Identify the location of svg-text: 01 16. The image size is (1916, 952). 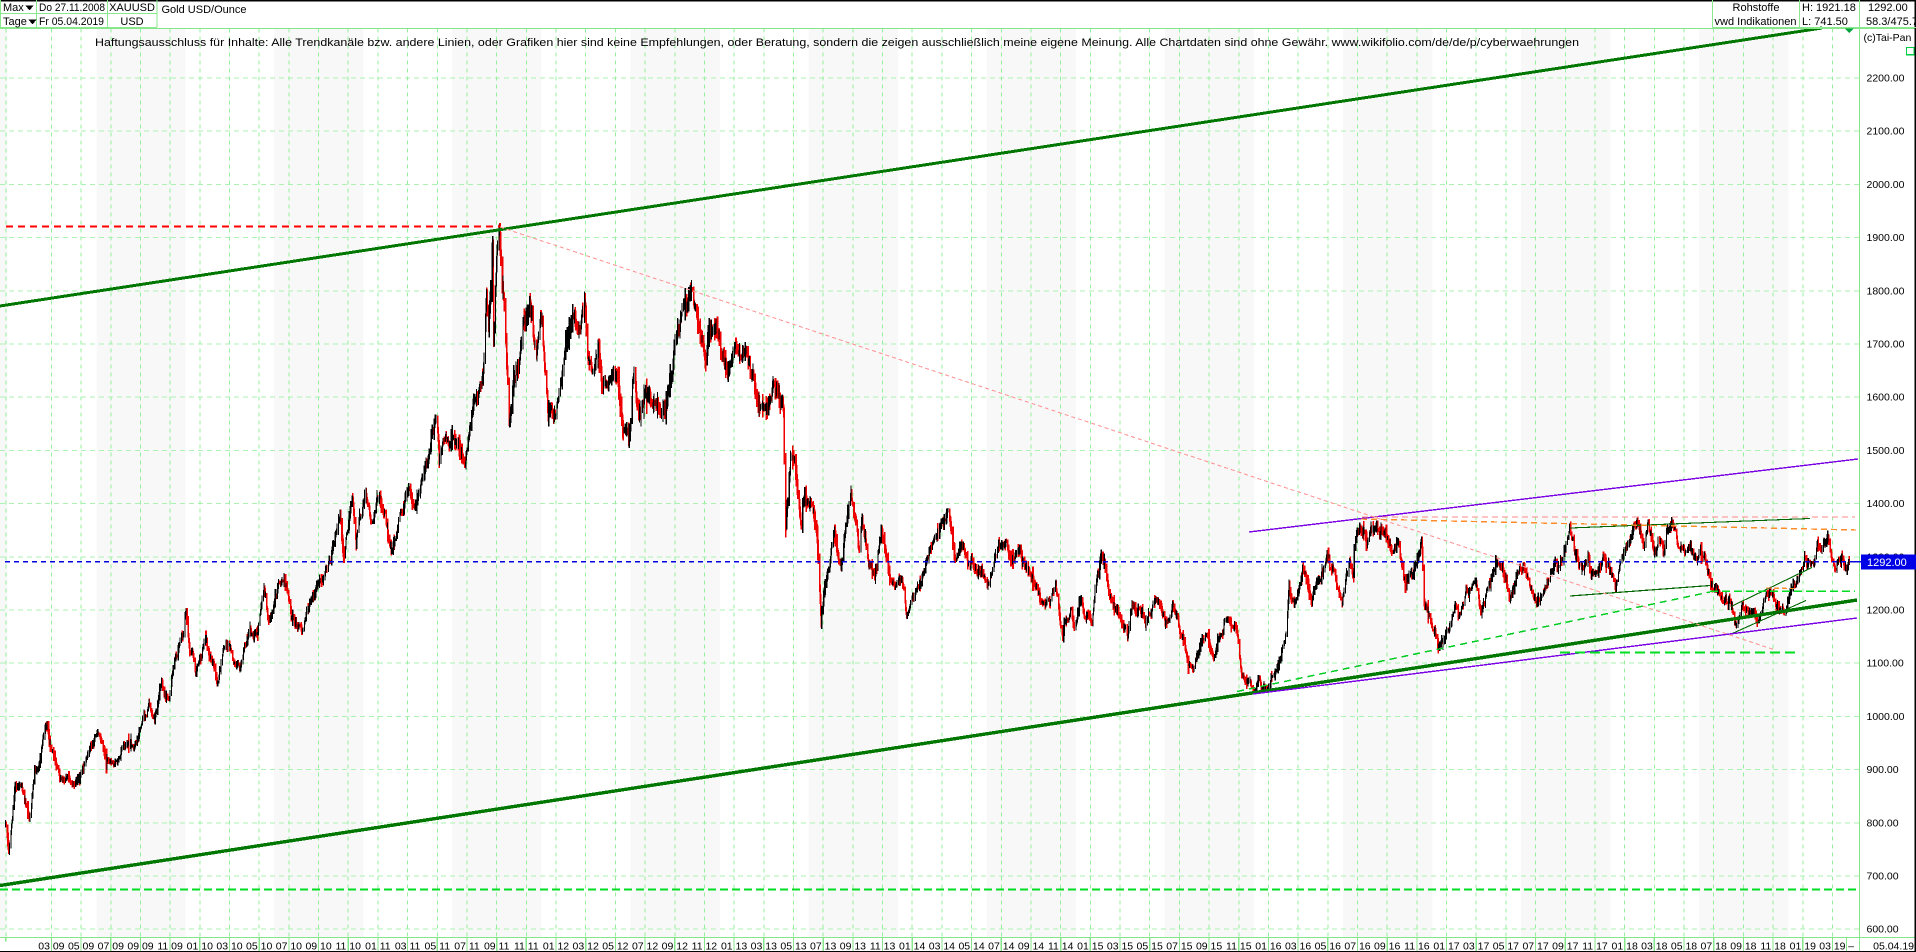
(1268, 946).